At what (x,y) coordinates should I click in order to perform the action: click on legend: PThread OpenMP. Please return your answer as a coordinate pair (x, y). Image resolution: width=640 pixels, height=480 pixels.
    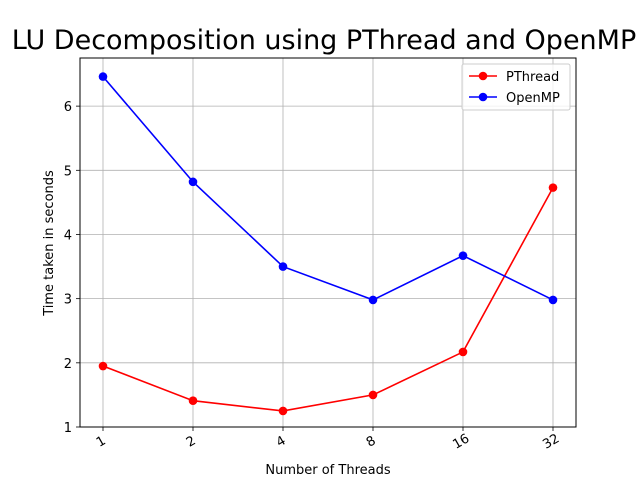
    Looking at the image, I should click on (516, 87).